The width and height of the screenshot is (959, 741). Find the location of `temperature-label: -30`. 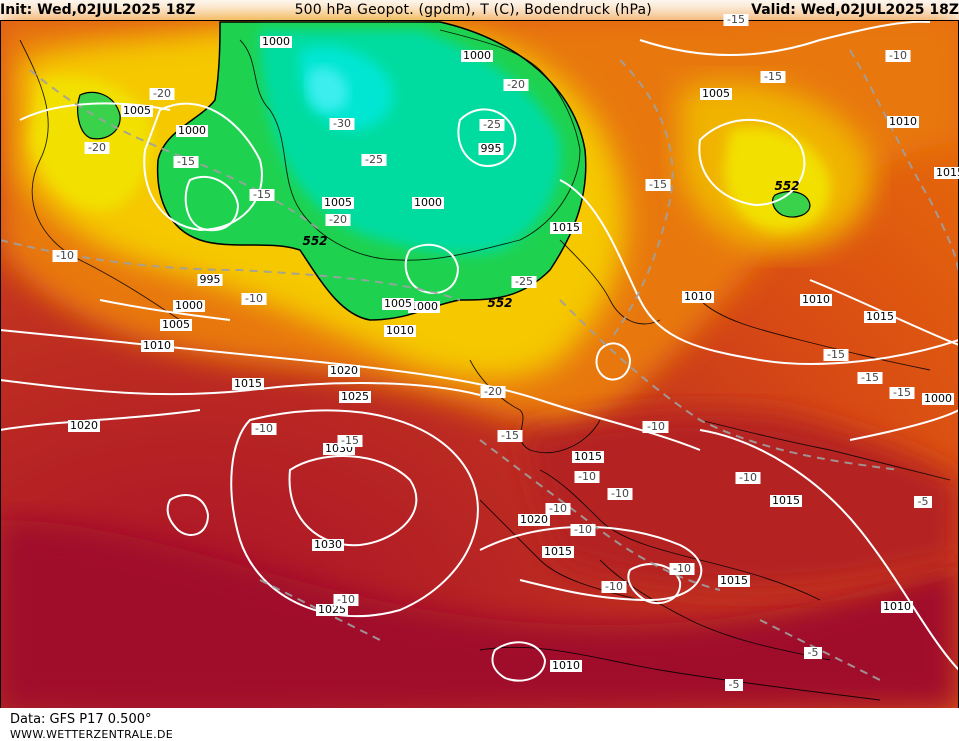

temperature-label: -30 is located at coordinates (342, 123).